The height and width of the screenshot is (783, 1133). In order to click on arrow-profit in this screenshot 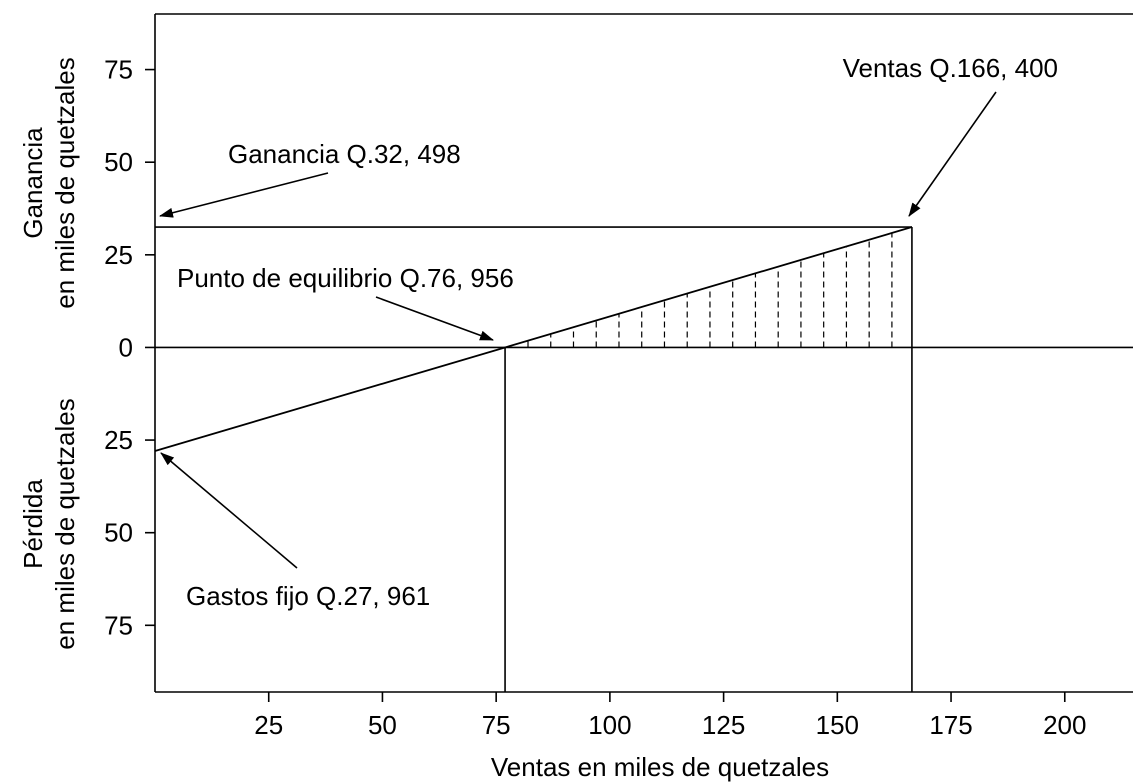, I will do `click(244, 195)`.